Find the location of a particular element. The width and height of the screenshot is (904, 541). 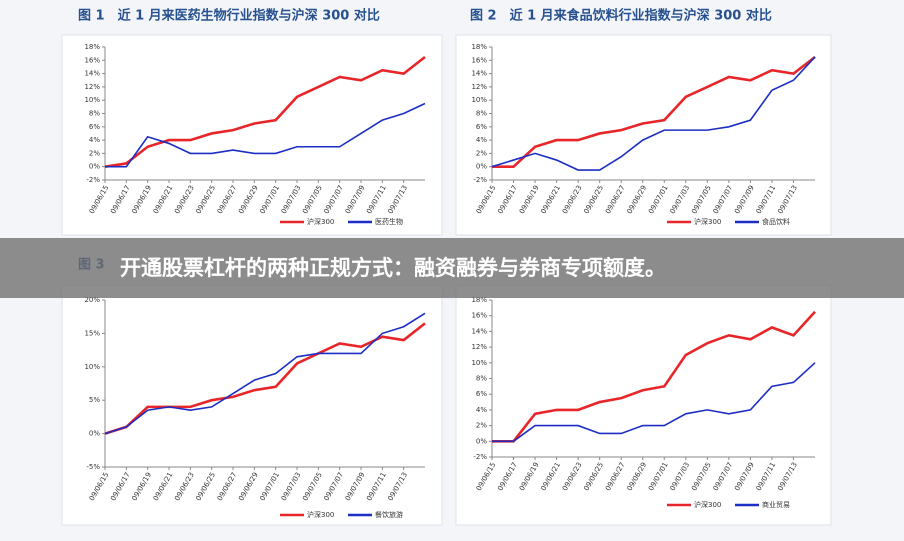

y-tick-label: 5% is located at coordinates (94, 400).